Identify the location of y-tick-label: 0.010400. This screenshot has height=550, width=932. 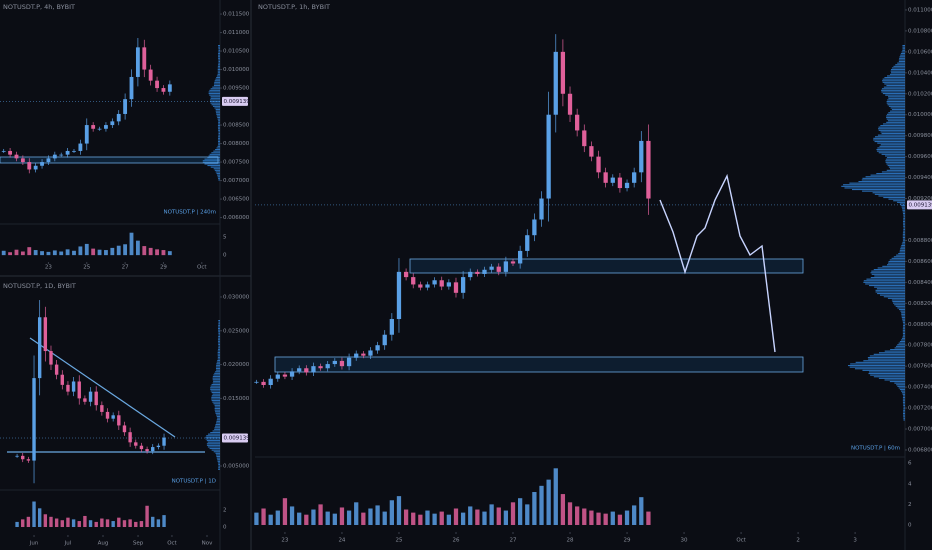
(920, 73).